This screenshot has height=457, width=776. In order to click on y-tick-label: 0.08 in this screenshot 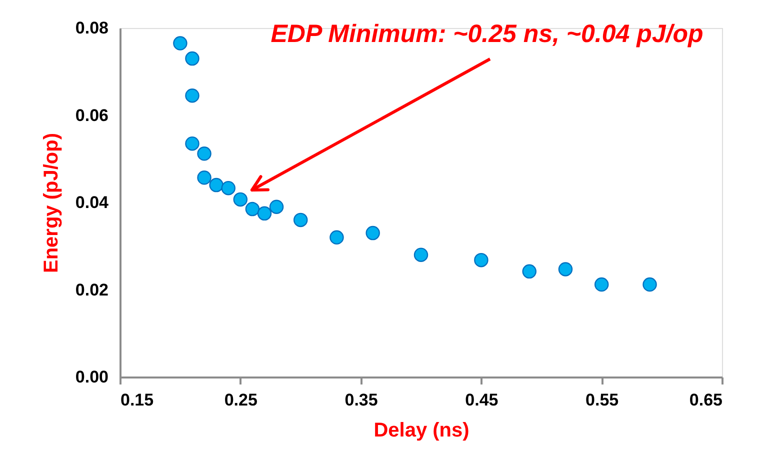, I will do `click(91, 28)`.